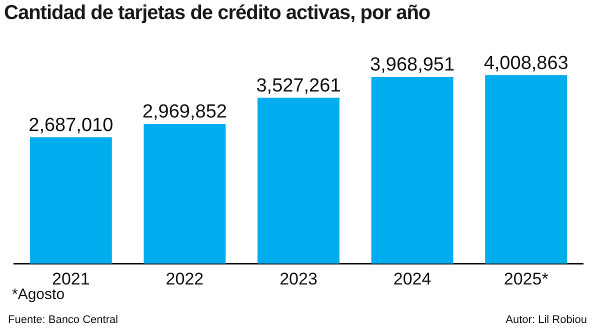  Describe the element at coordinates (546, 320) in the screenshot. I see `text: Autor: Lil Robiou` at that location.